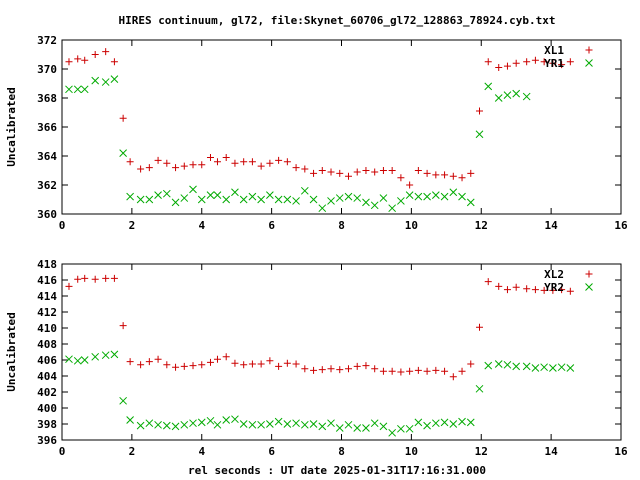  What do you see at coordinates (47, 344) in the screenshot?
I see `y-tick-label: 408` at bounding box center [47, 344].